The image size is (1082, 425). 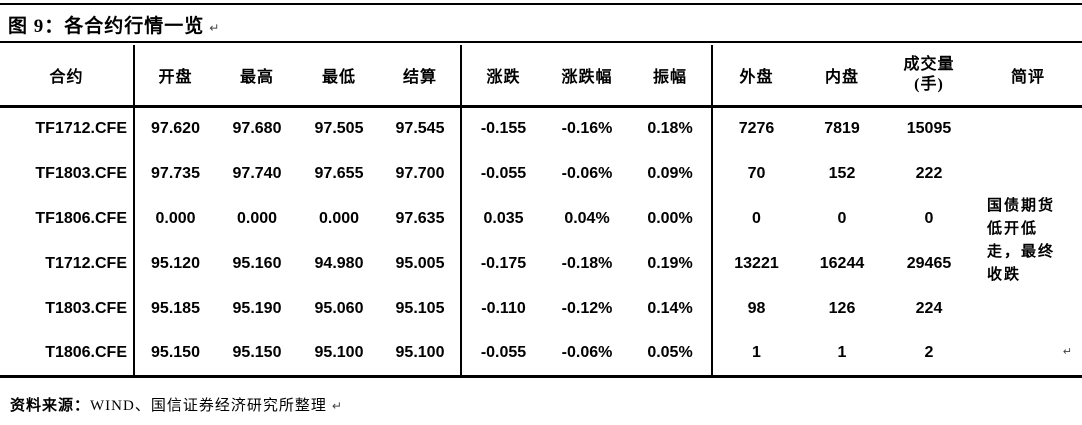 What do you see at coordinates (671, 218) in the screenshot?
I see `cell-amplitude: 0.00%` at bounding box center [671, 218].